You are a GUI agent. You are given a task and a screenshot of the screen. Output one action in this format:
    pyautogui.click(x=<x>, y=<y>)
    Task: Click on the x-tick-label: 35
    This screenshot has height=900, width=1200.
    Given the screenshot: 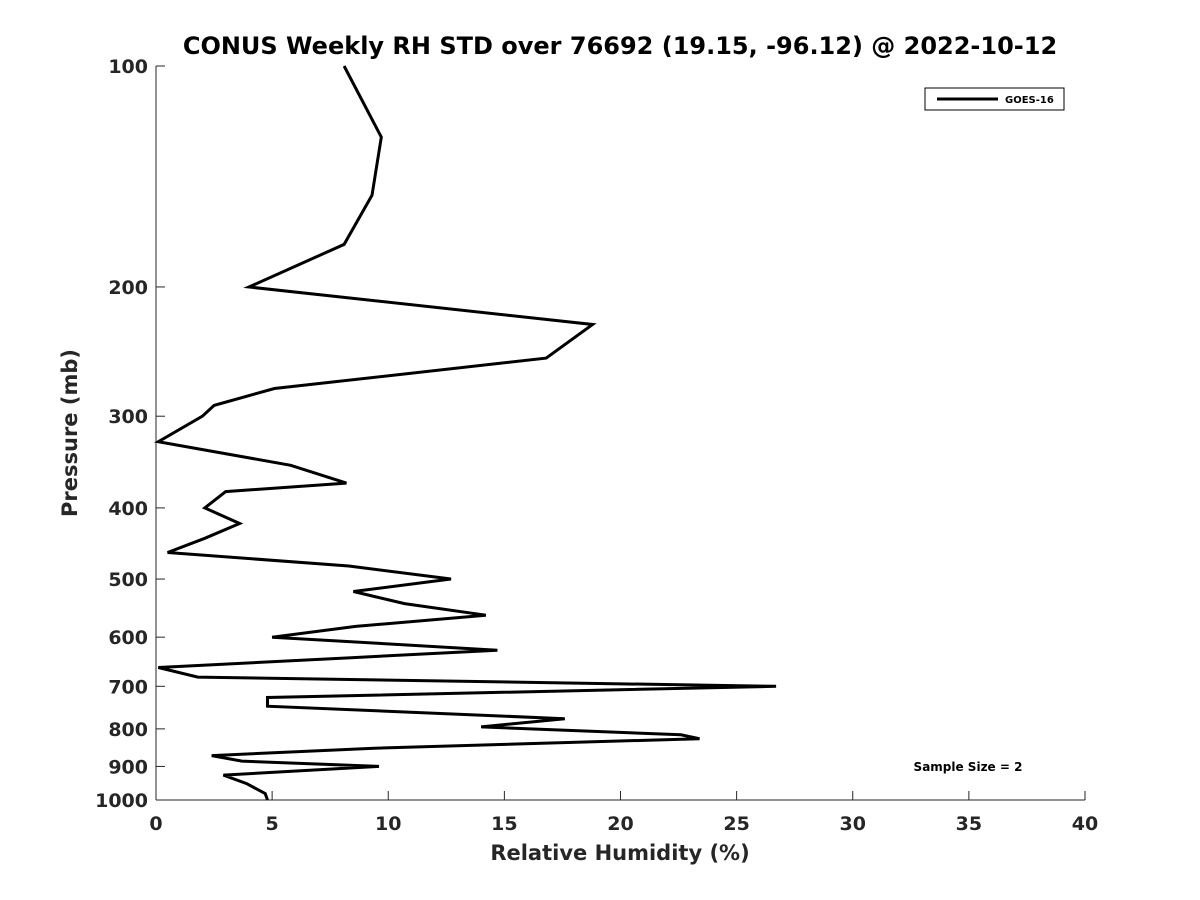 What is the action you would take?
    pyautogui.click(x=969, y=824)
    